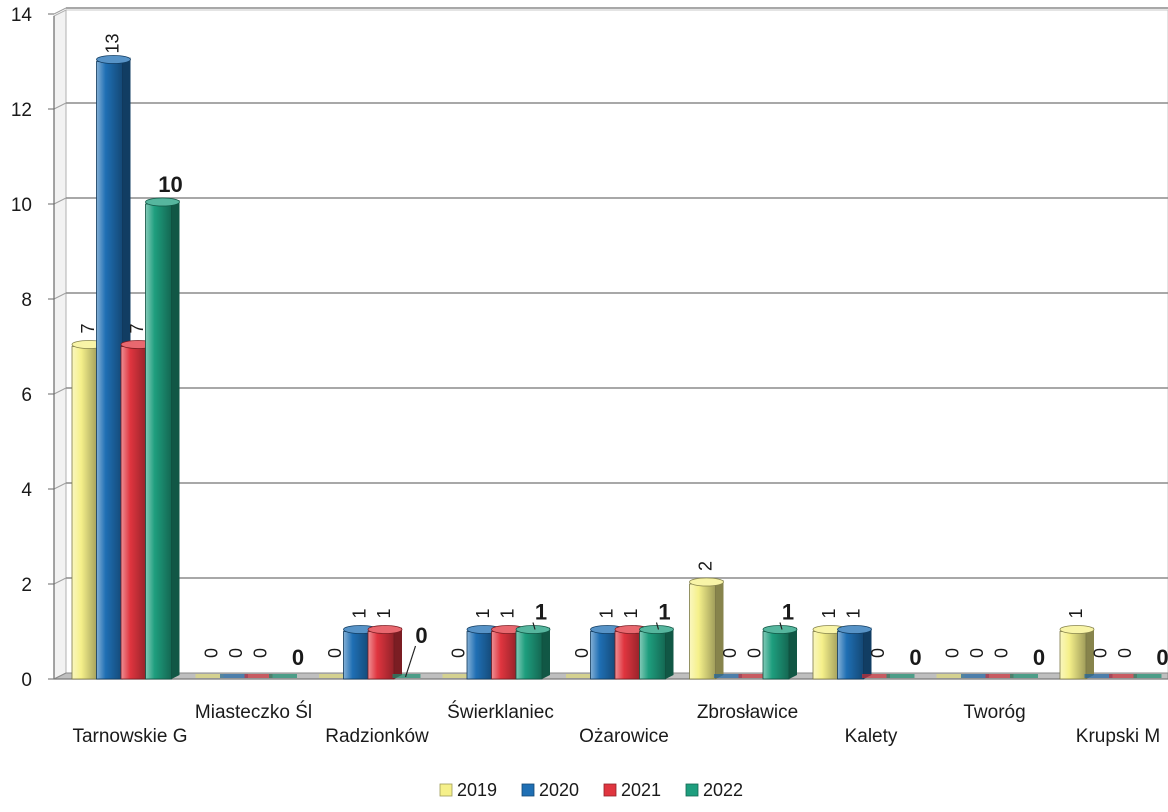 Image resolution: width=1168 pixels, height=812 pixels. What do you see at coordinates (26, 585) in the screenshot?
I see `y-tick-label: 2` at bounding box center [26, 585].